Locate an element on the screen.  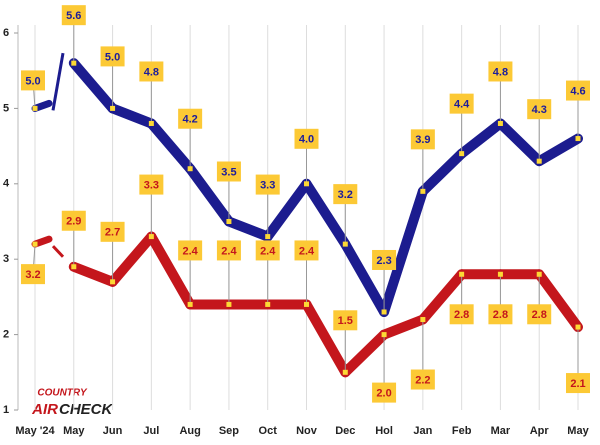
y-tick-label: 2 is located at coordinates (6, 335).